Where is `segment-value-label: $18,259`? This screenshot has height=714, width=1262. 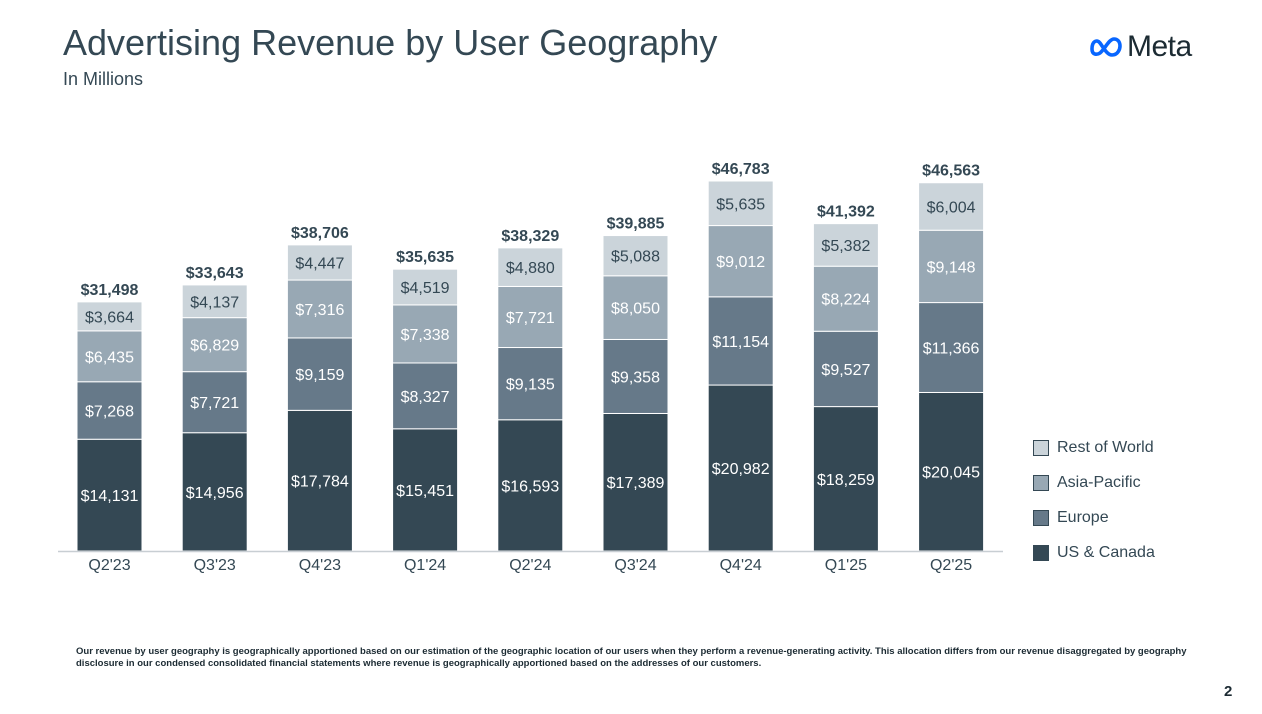 segment-value-label: $18,259 is located at coordinates (846, 480).